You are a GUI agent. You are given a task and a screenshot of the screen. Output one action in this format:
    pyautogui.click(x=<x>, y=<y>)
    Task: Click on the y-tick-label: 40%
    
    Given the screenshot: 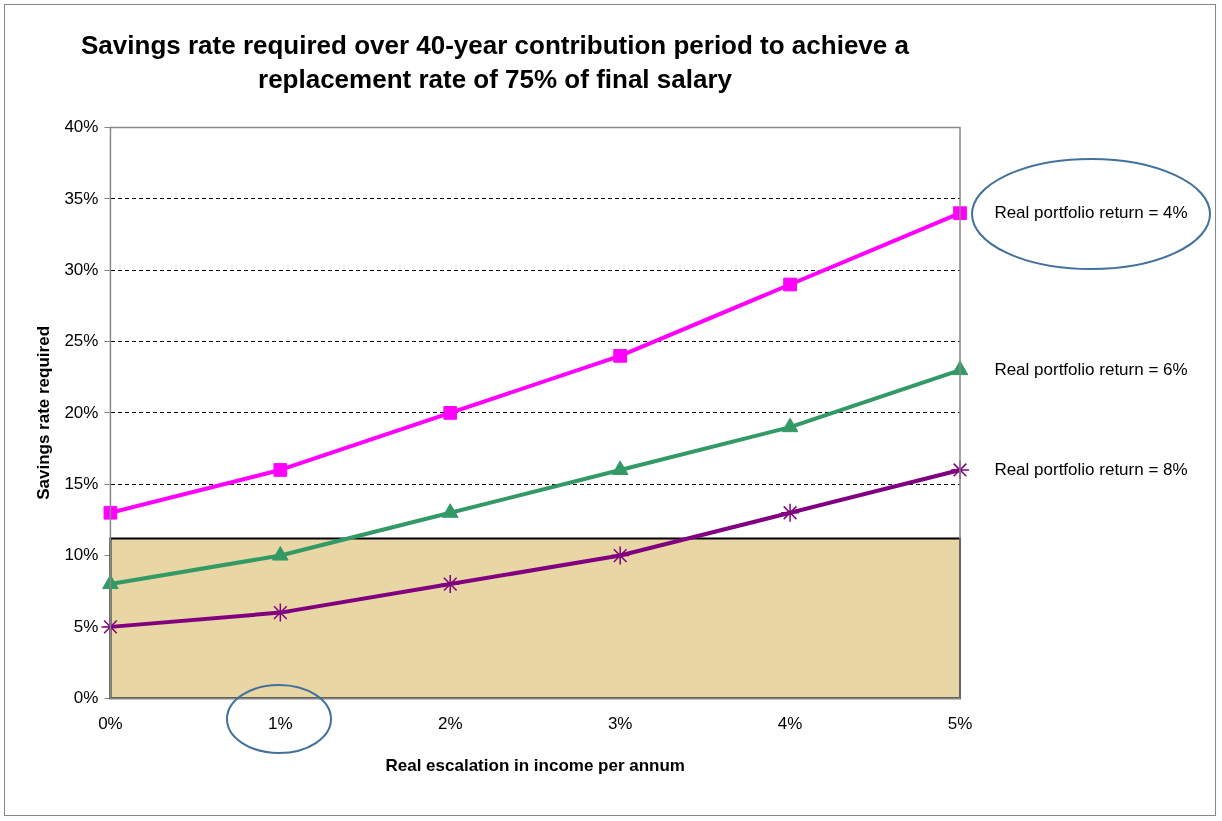 What is the action you would take?
    pyautogui.click(x=81, y=127)
    